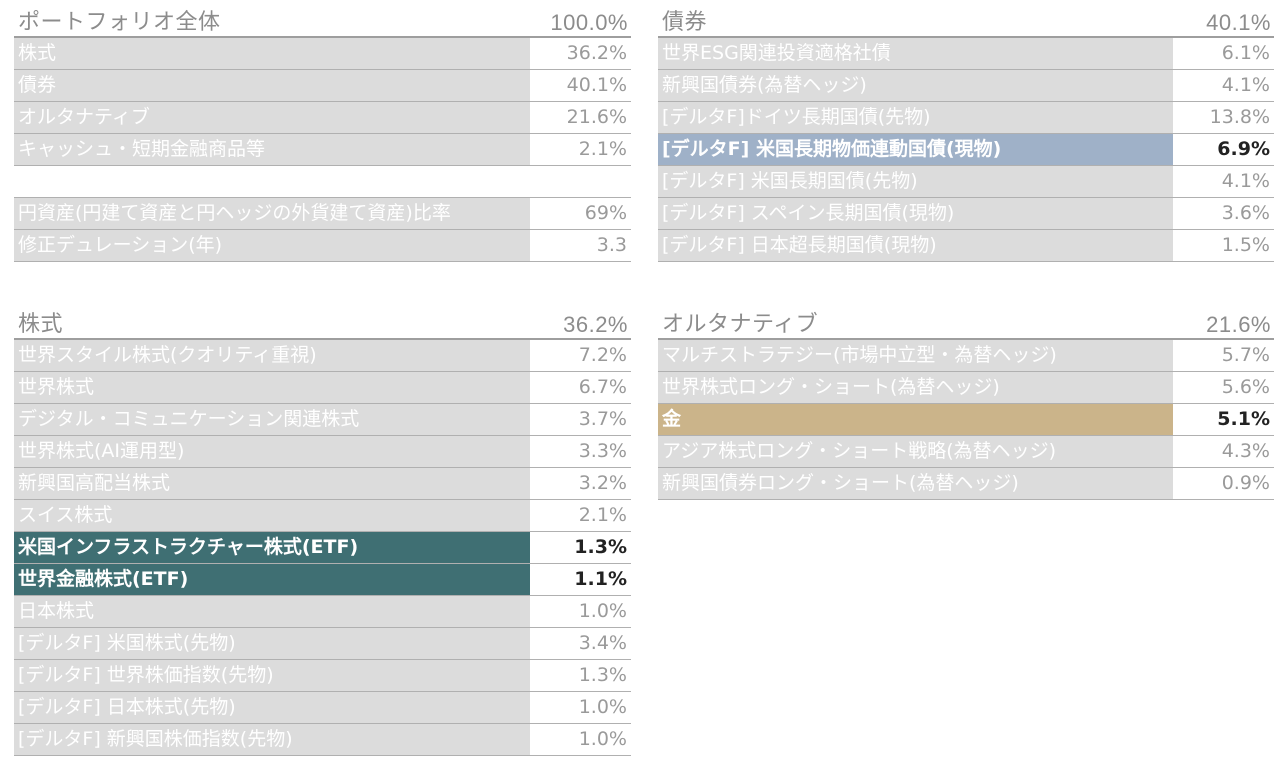  I want to click on row-label: [デルタF]ドイツ長期国債(先物), so click(916, 117).